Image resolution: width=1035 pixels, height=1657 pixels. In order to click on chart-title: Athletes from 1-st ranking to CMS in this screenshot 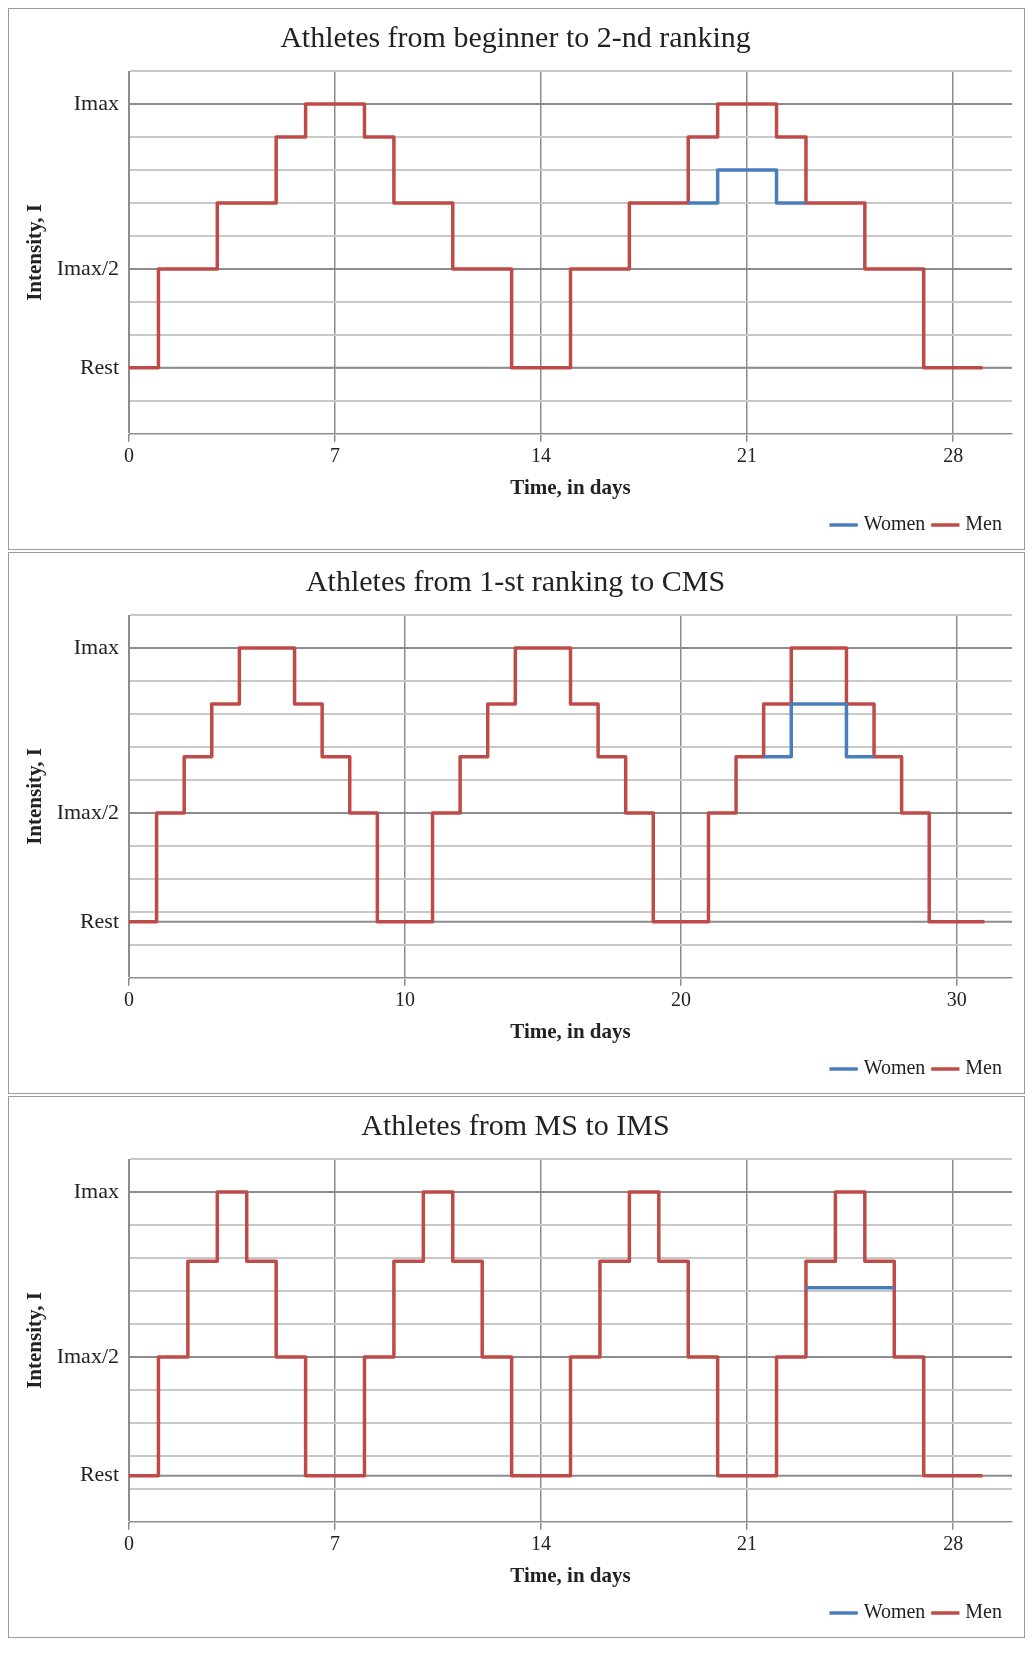, I will do `click(515, 580)`.